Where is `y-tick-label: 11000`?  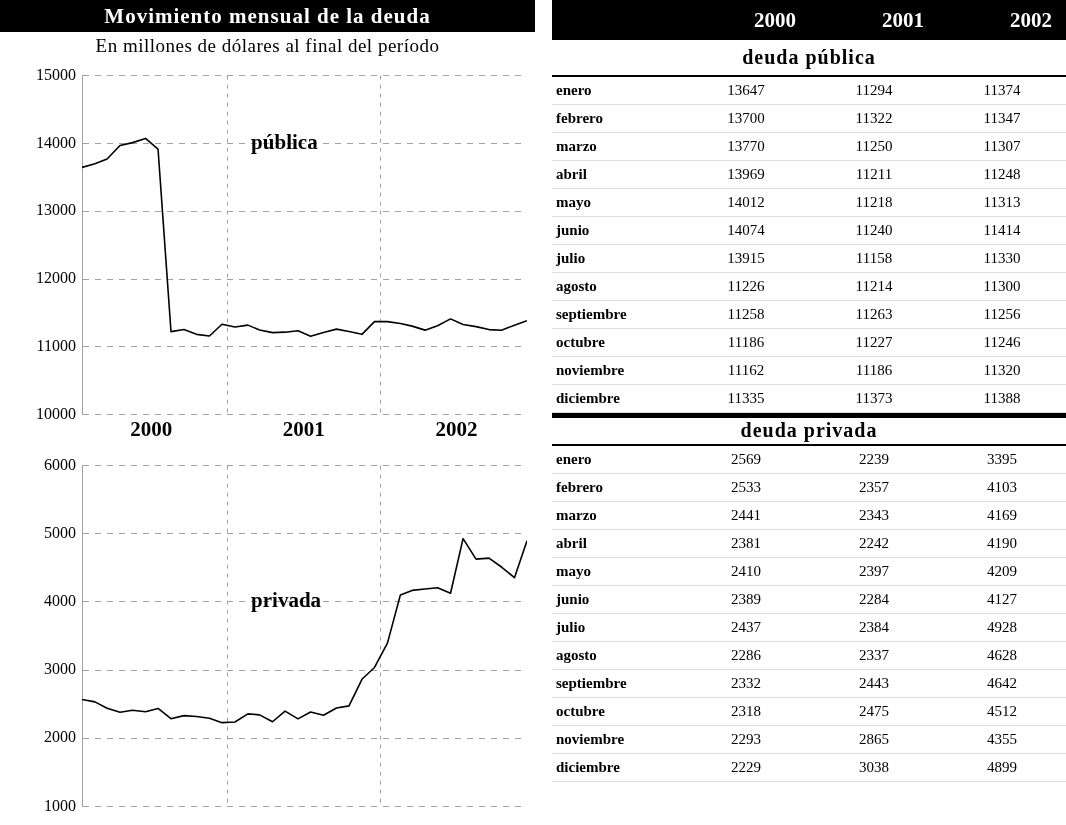
y-tick-label: 11000 is located at coordinates (56, 346).